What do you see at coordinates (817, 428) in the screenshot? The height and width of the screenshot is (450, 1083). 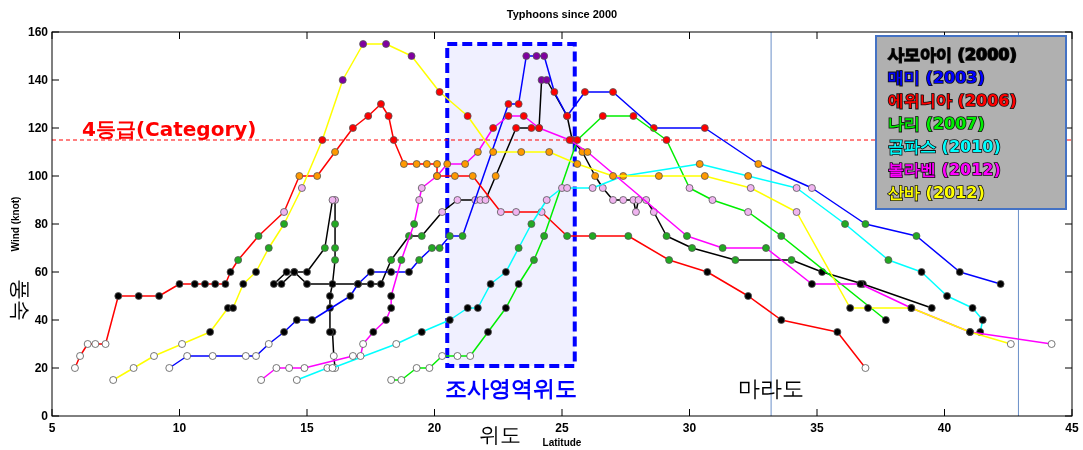 I see `x-tick-label: 35` at bounding box center [817, 428].